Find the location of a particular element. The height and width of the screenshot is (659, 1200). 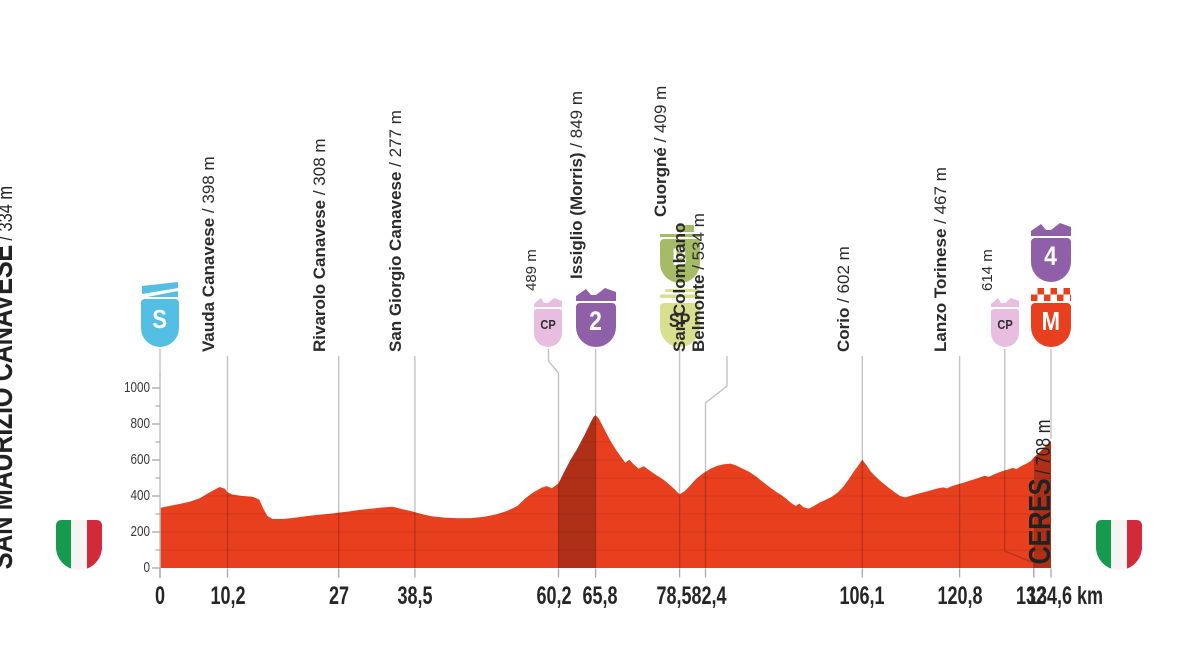

x-axis-label: 65,8 is located at coordinates (600, 596).